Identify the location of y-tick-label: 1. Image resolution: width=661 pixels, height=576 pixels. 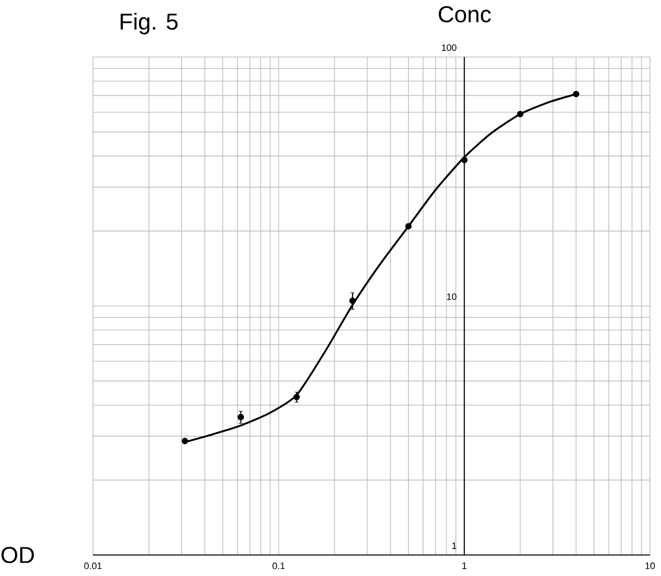
(454, 545).